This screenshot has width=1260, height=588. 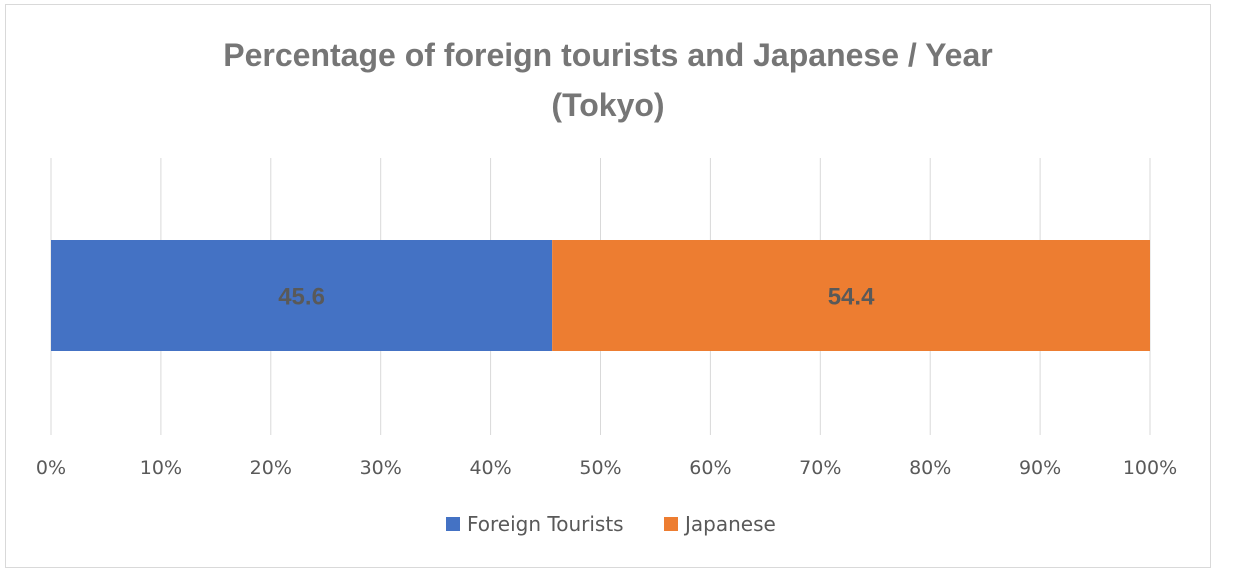 What do you see at coordinates (1040, 468) in the screenshot?
I see `x-tick-label: 90%` at bounding box center [1040, 468].